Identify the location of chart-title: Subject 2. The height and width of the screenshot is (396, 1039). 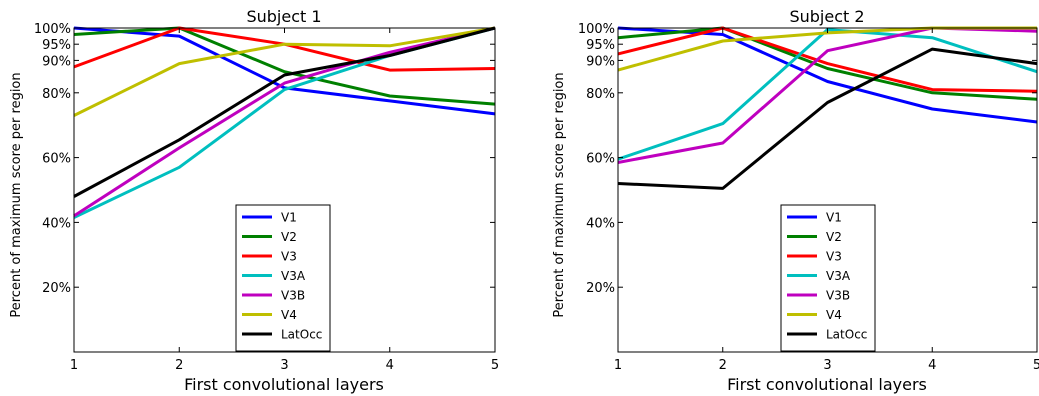
(826, 16).